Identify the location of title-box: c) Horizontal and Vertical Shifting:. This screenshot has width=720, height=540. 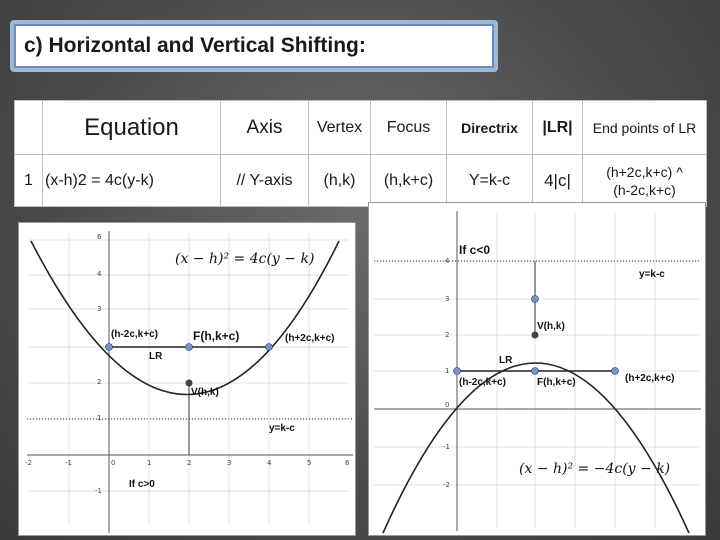
(254, 46).